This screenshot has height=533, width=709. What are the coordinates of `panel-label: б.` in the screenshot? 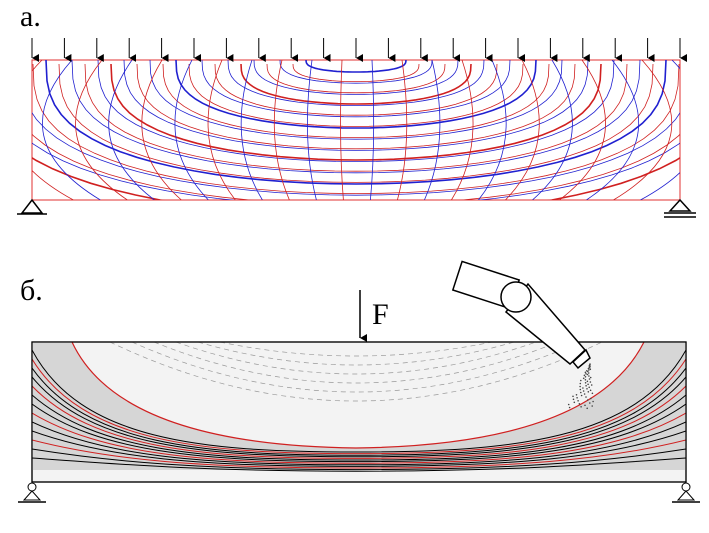 It's located at (31, 290).